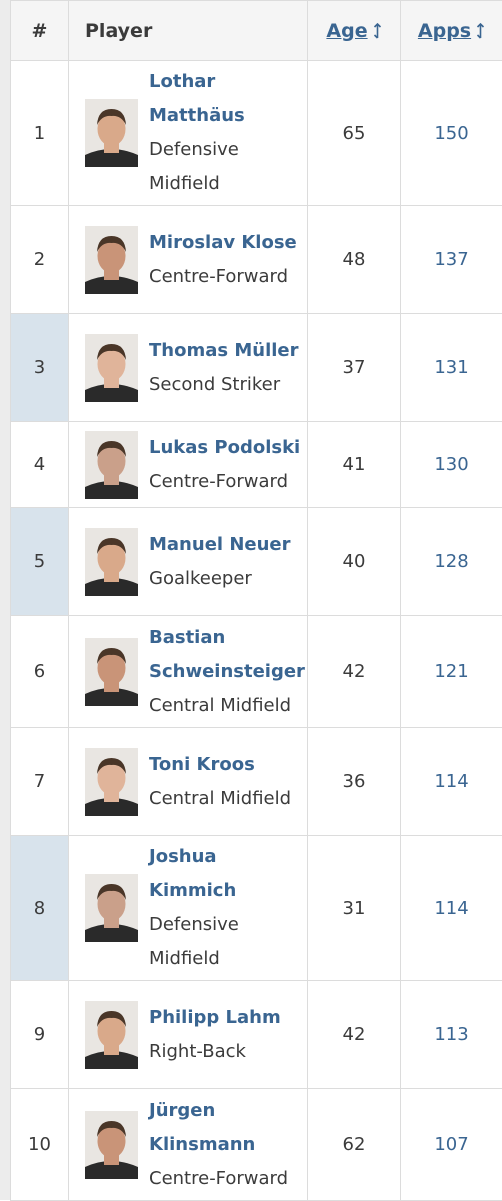  I want to click on header-rank: #, so click(40, 31).